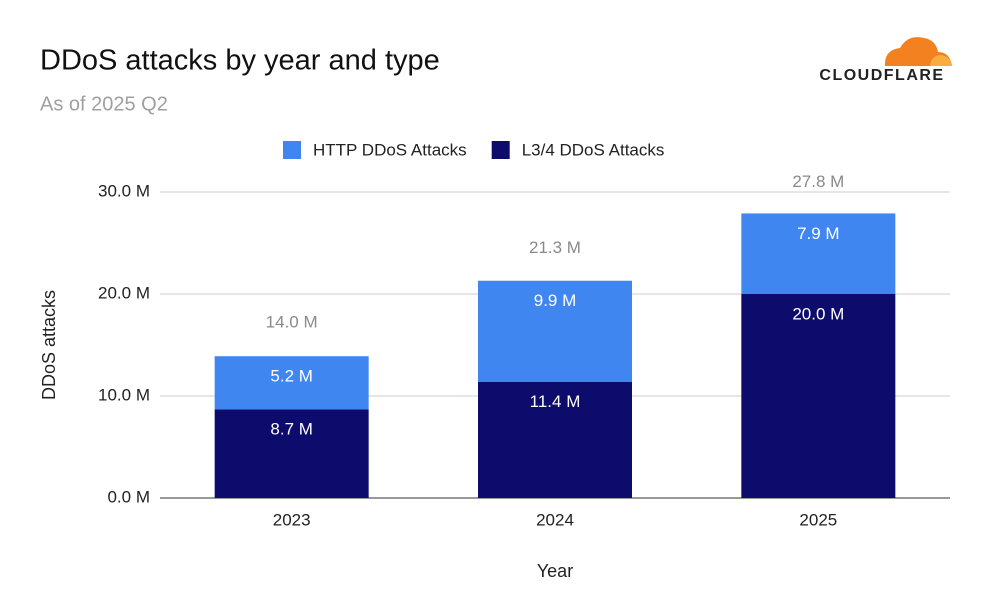 The height and width of the screenshot is (602, 1000). I want to click on x-tick-label: 2023, so click(292, 519).